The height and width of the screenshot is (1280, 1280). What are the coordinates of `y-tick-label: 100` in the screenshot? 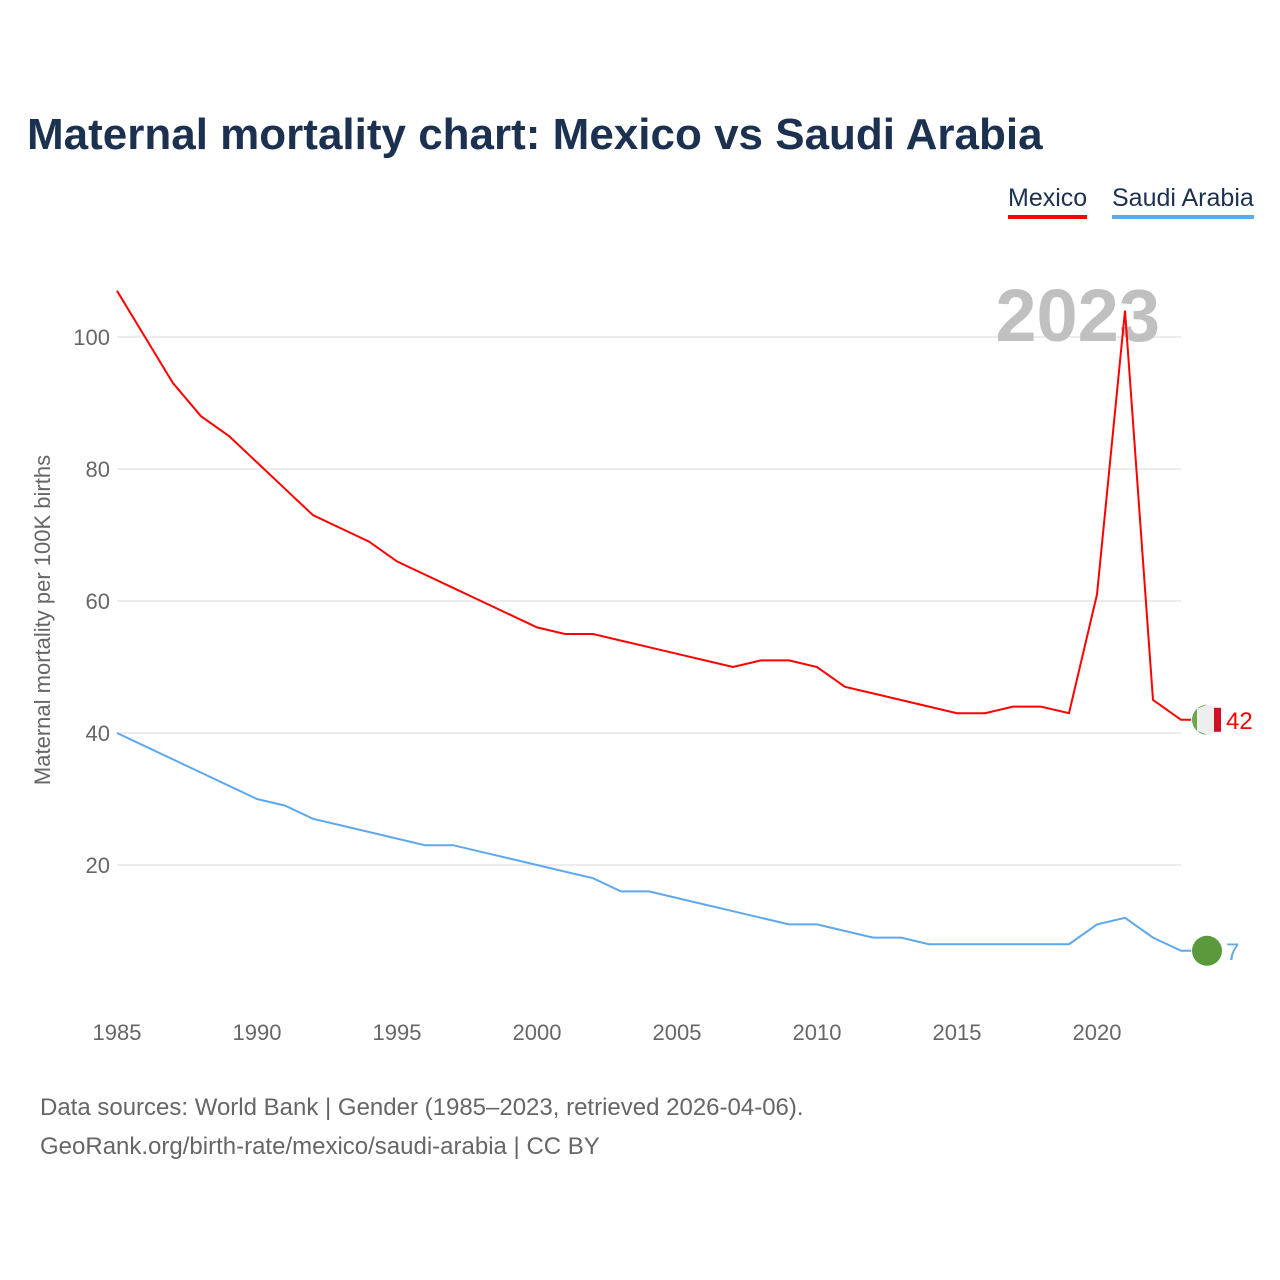 It's located at (91, 337).